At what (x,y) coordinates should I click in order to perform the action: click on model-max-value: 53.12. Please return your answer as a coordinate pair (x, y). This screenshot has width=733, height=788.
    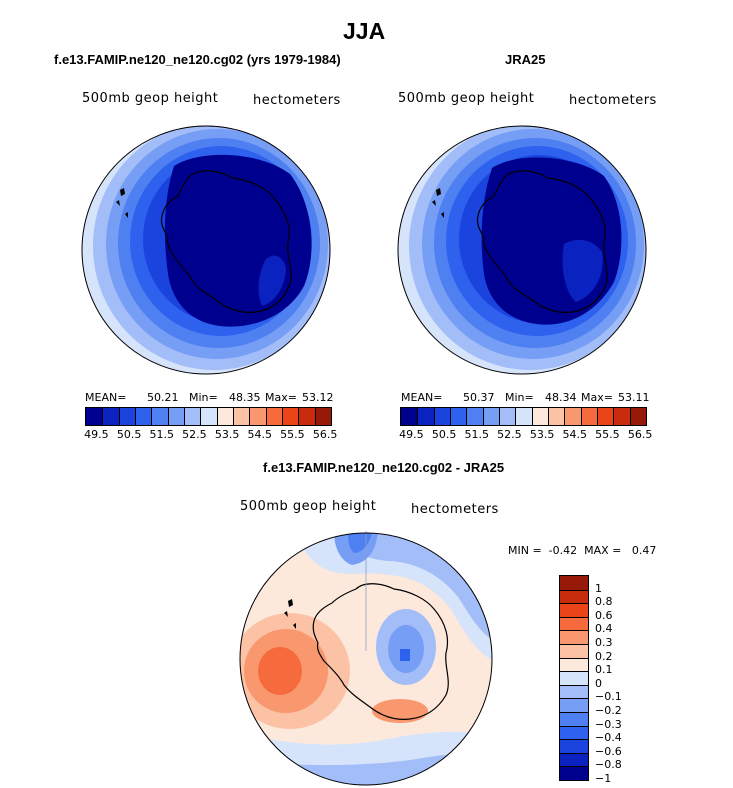
    Looking at the image, I should click on (318, 397).